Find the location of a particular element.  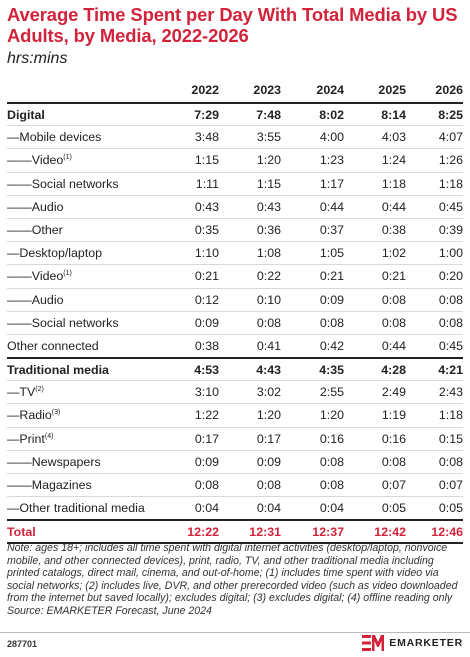

column-header-2022: 2022 is located at coordinates (205, 90).